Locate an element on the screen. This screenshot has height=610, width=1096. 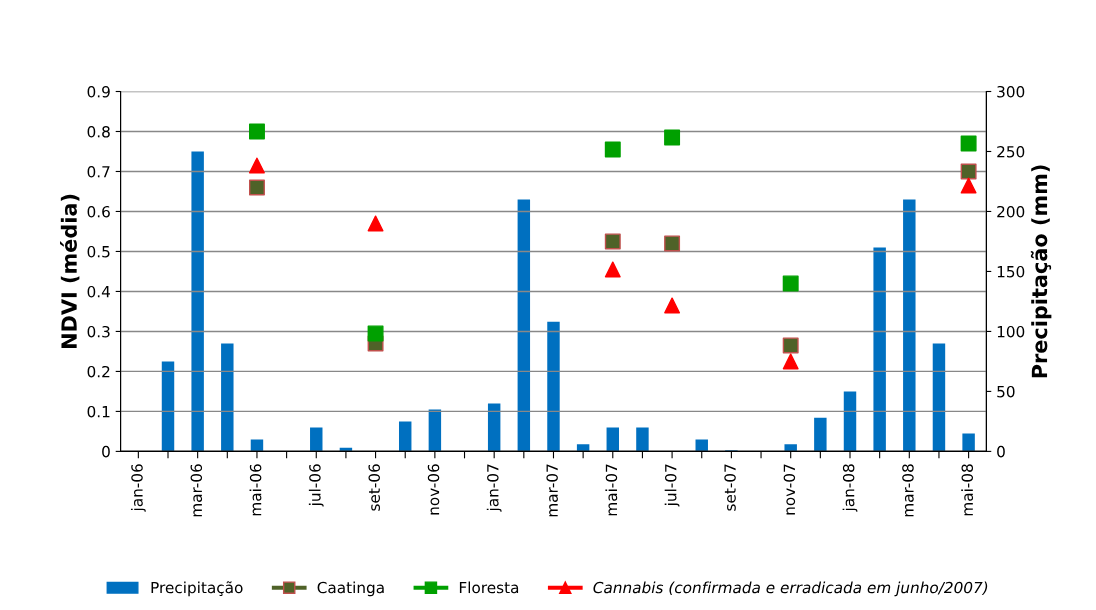
y-tick-label: 0.2 is located at coordinates (98, 371).